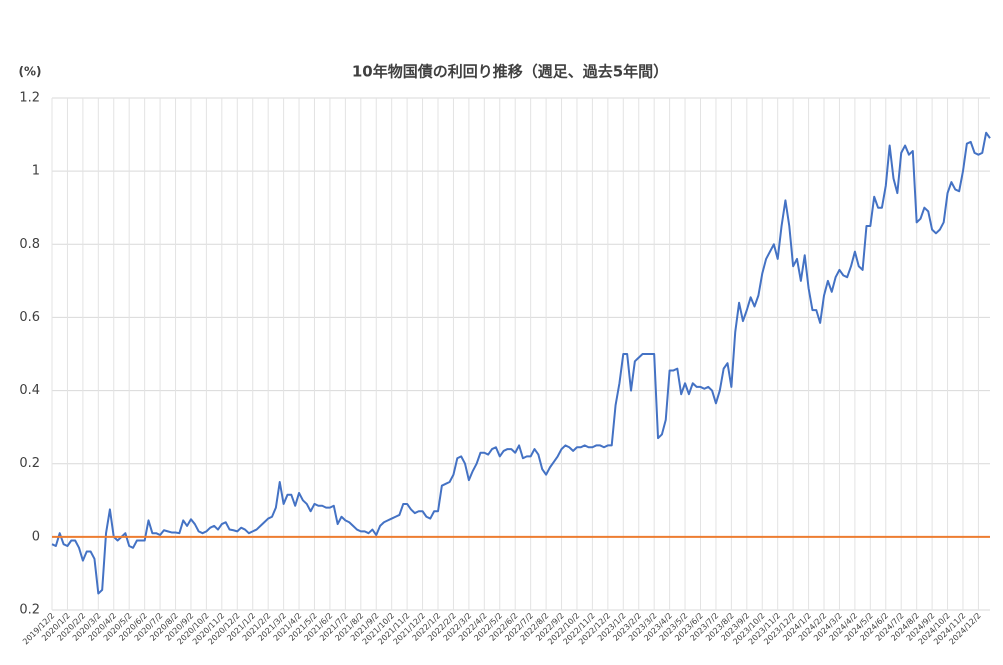 This screenshot has width=1003, height=665. I want to click on y-tick-label: 0, so click(36, 536).